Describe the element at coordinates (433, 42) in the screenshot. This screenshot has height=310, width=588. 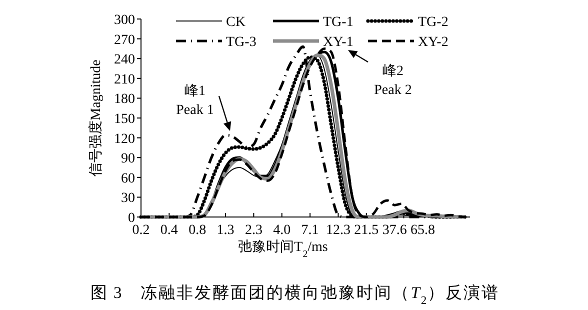
I see `legend-label: XY-2` at that location.